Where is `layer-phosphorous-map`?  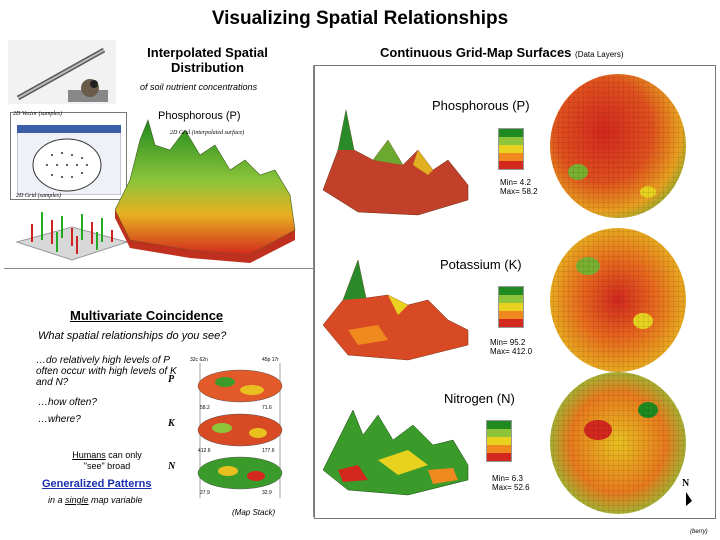
layer-phosphorous-map is located at coordinates (618, 146).